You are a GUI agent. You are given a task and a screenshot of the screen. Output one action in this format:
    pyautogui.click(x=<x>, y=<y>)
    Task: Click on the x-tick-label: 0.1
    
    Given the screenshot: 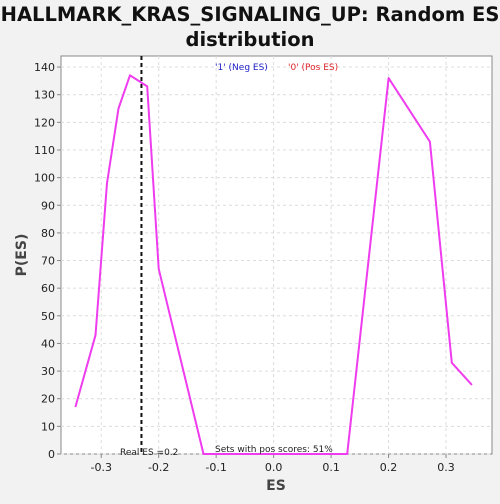 What is the action you would take?
    pyautogui.click(x=331, y=467)
    